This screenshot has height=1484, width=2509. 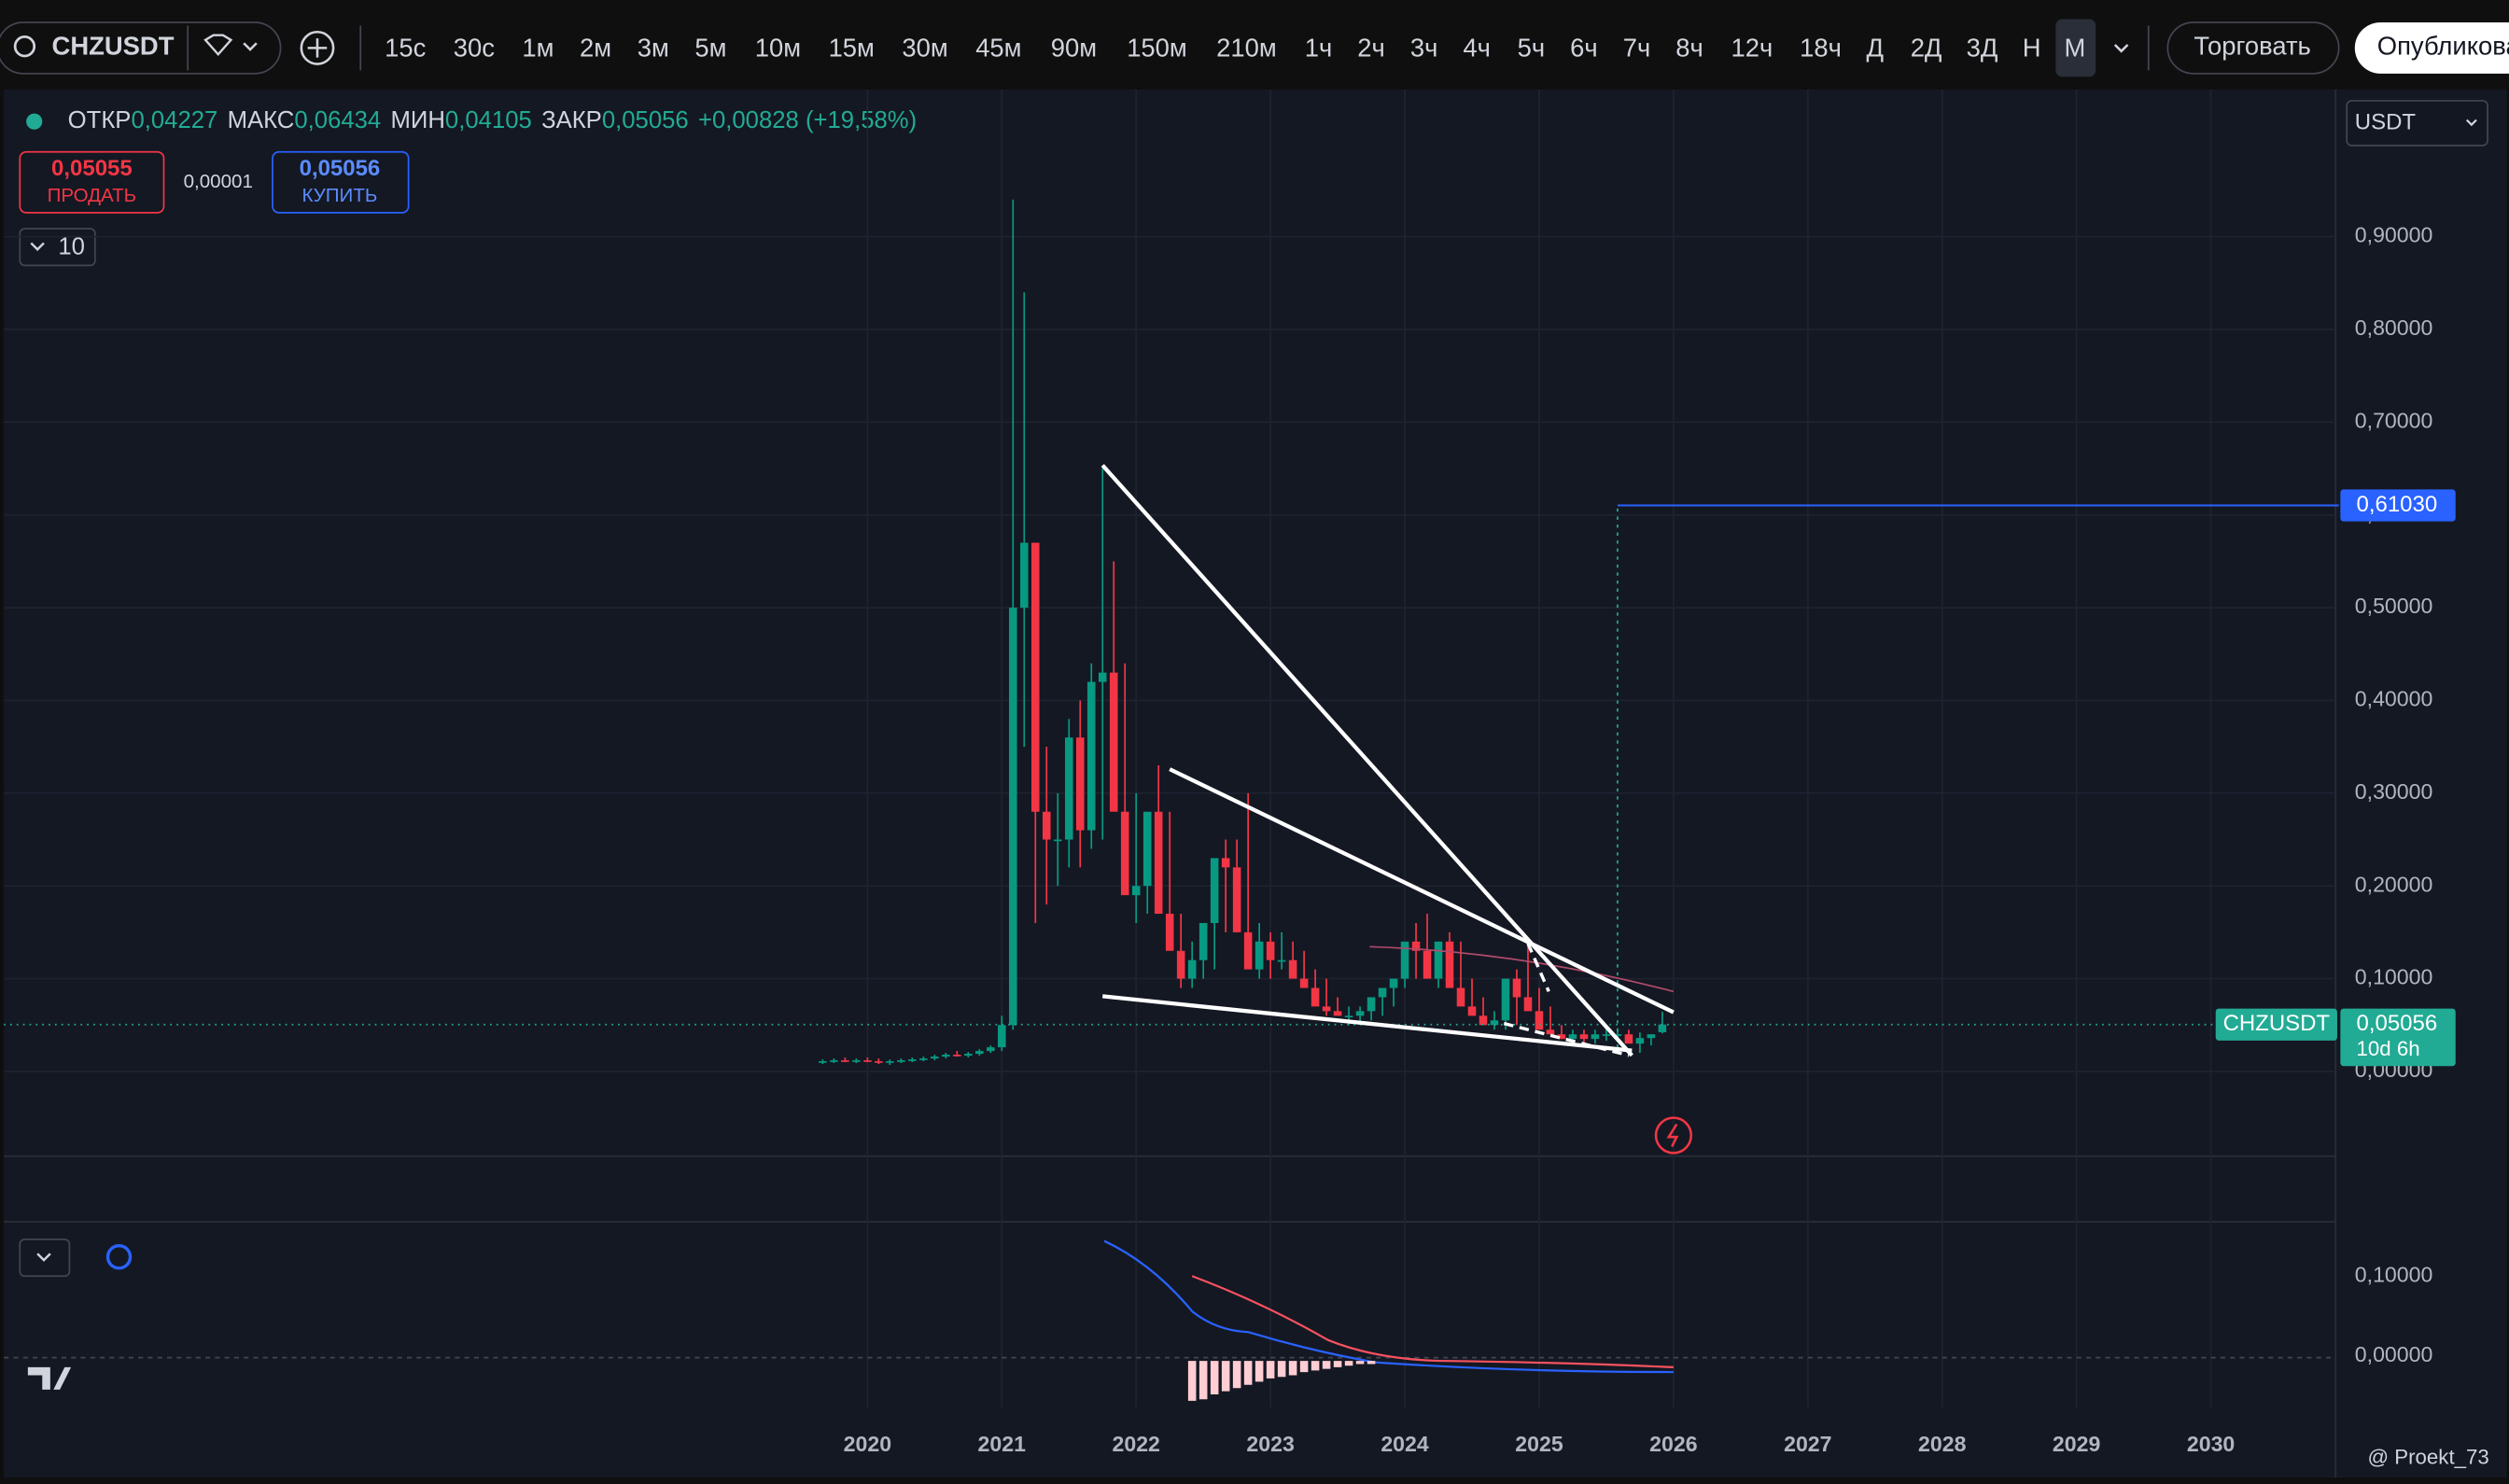 I want to click on timeframe-dropdown, so click(x=2121, y=48).